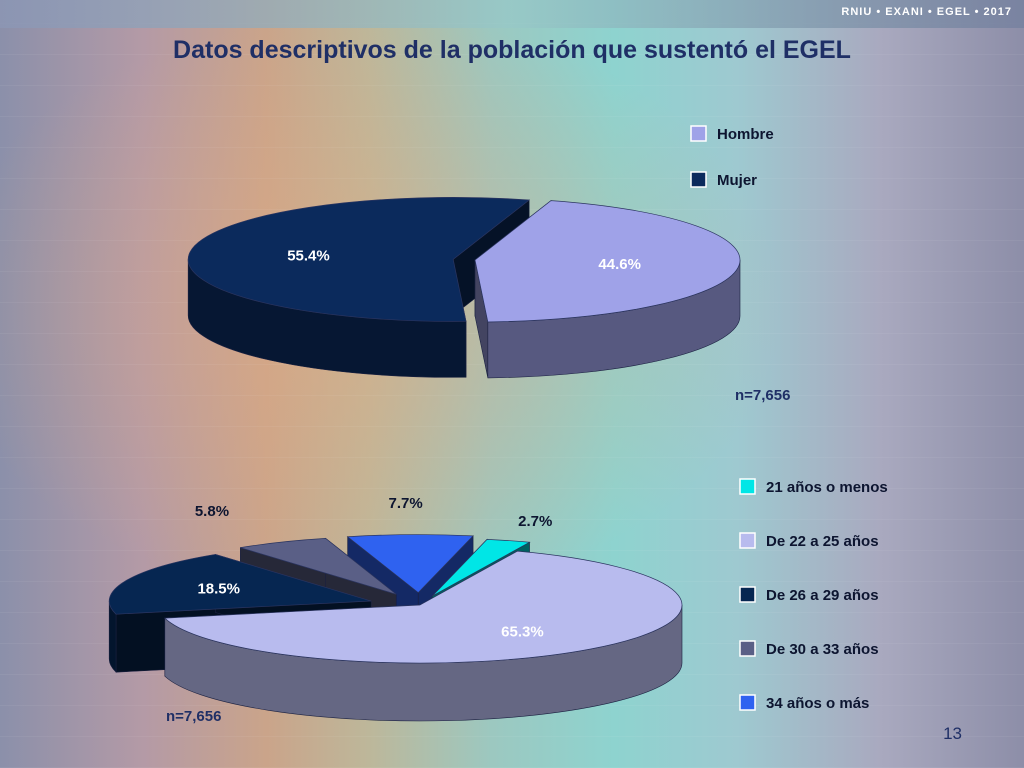  Describe the element at coordinates (406, 503) in the screenshot. I see `chart2-label-4: 7.7%` at that location.